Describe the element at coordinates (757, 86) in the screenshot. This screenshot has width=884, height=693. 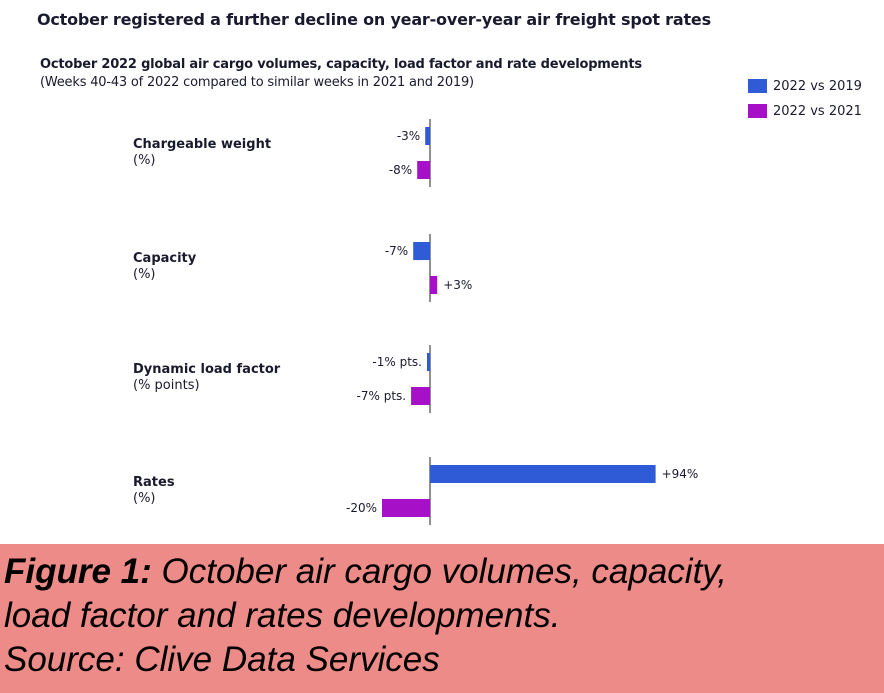
I see `legend-swatch-2019` at that location.